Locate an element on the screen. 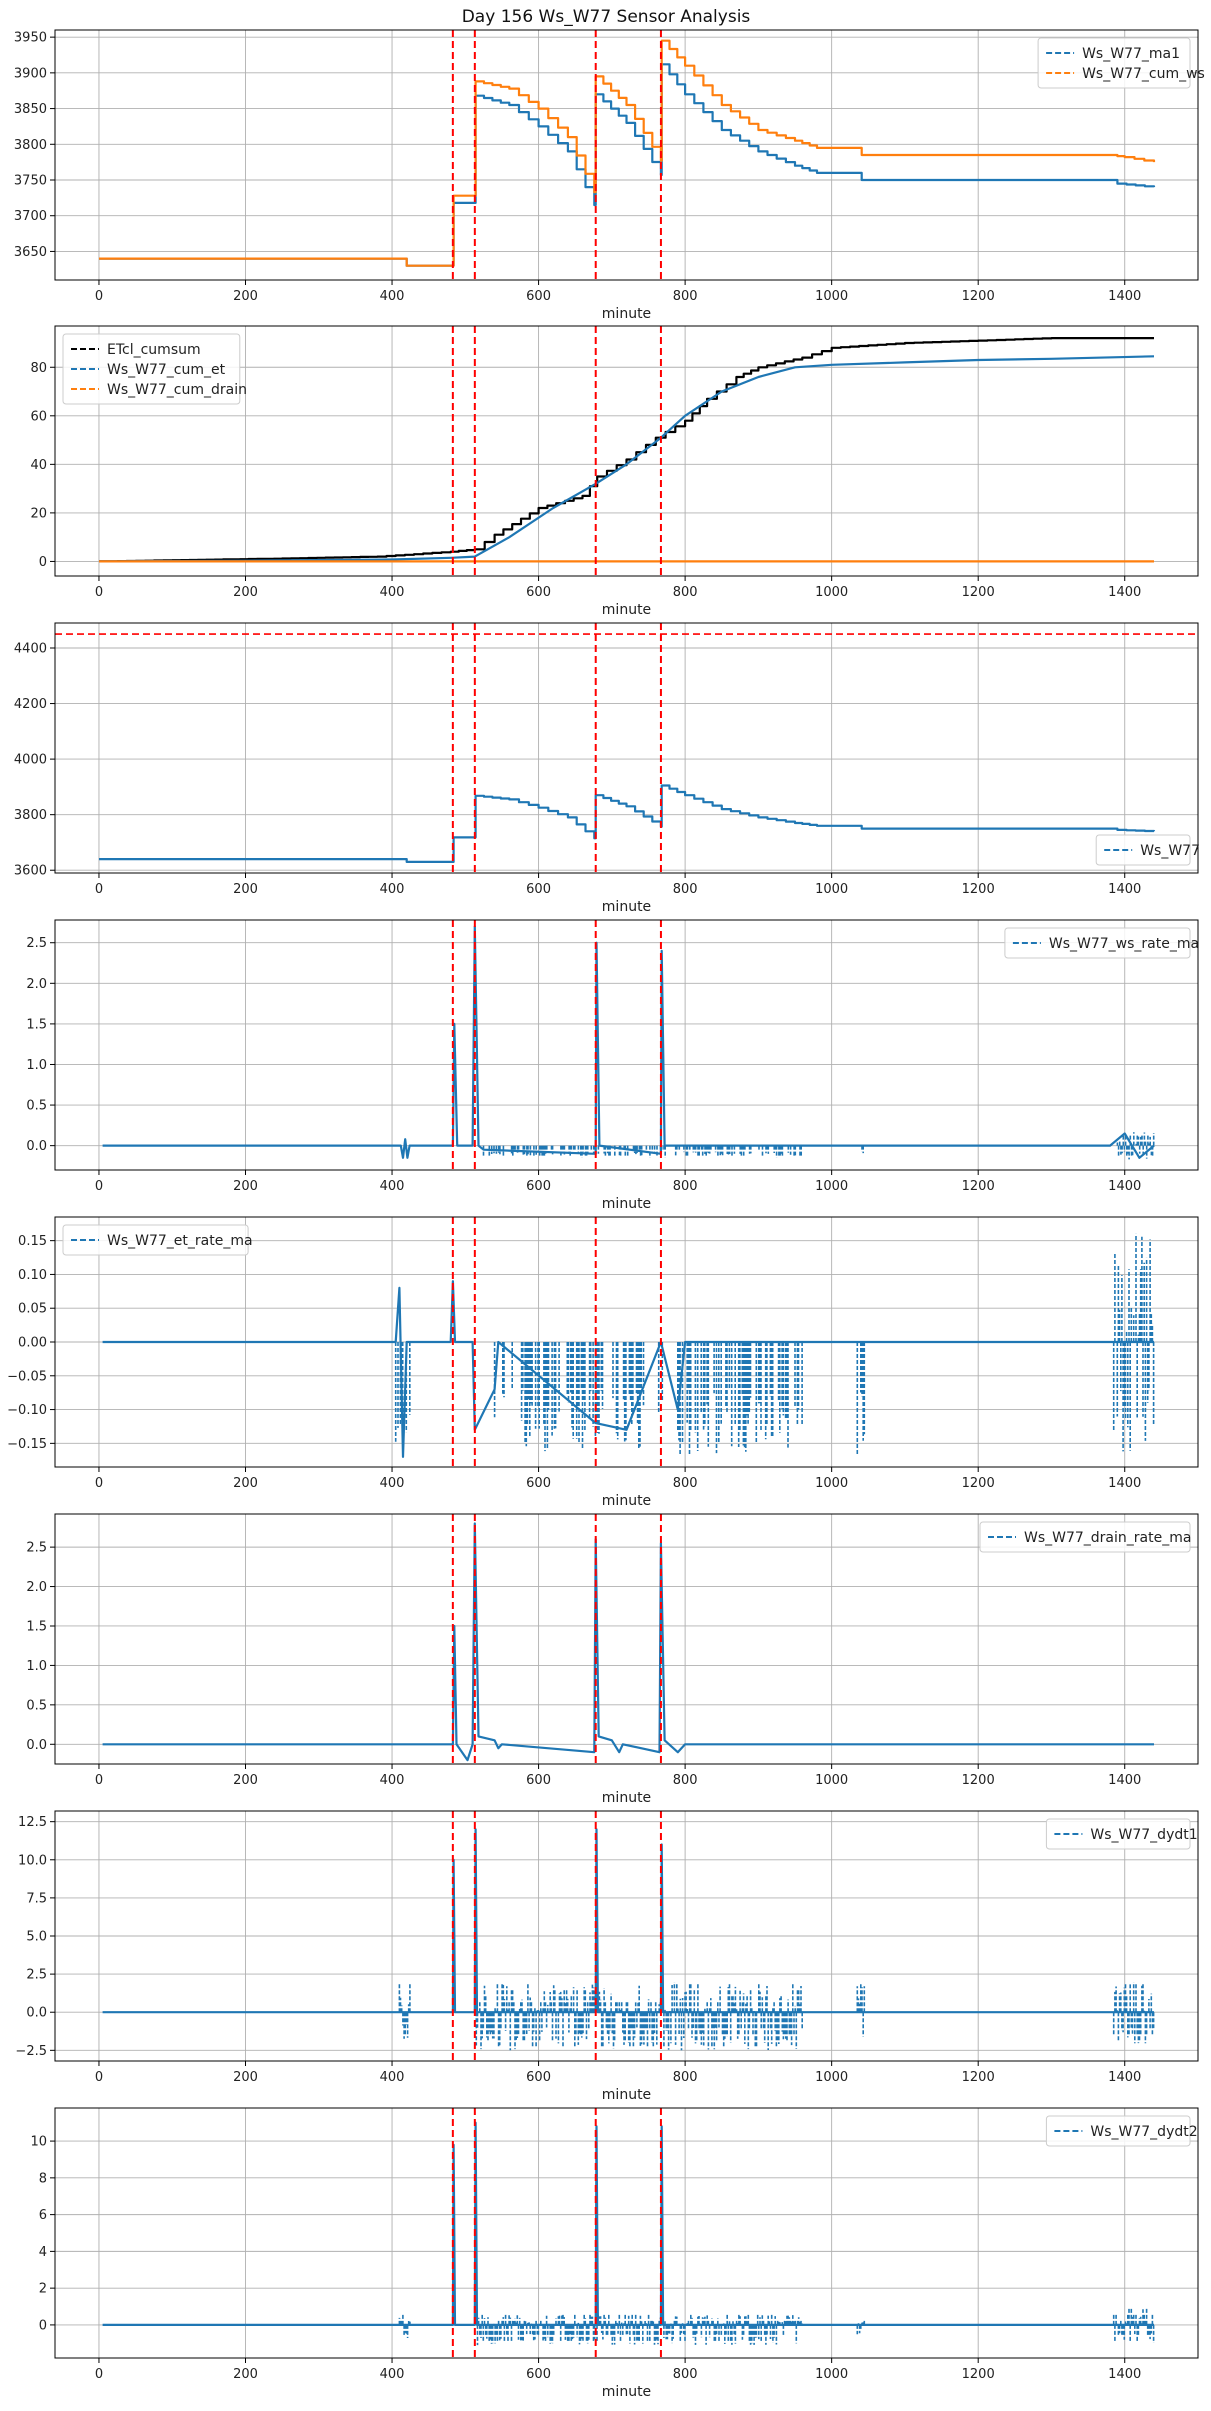 This screenshot has height=2411, width=1211. y-tick-label: 60 is located at coordinates (38, 416).